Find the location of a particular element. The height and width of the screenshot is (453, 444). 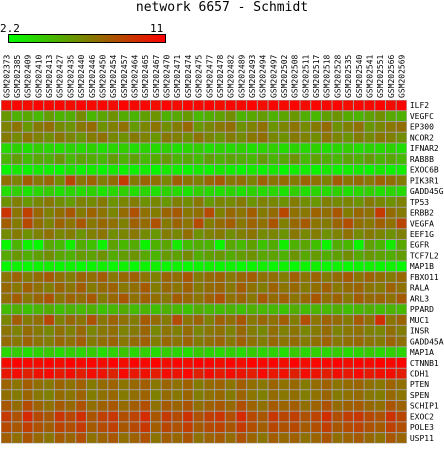

column-label: GSM202478 is located at coordinates (220, 76).